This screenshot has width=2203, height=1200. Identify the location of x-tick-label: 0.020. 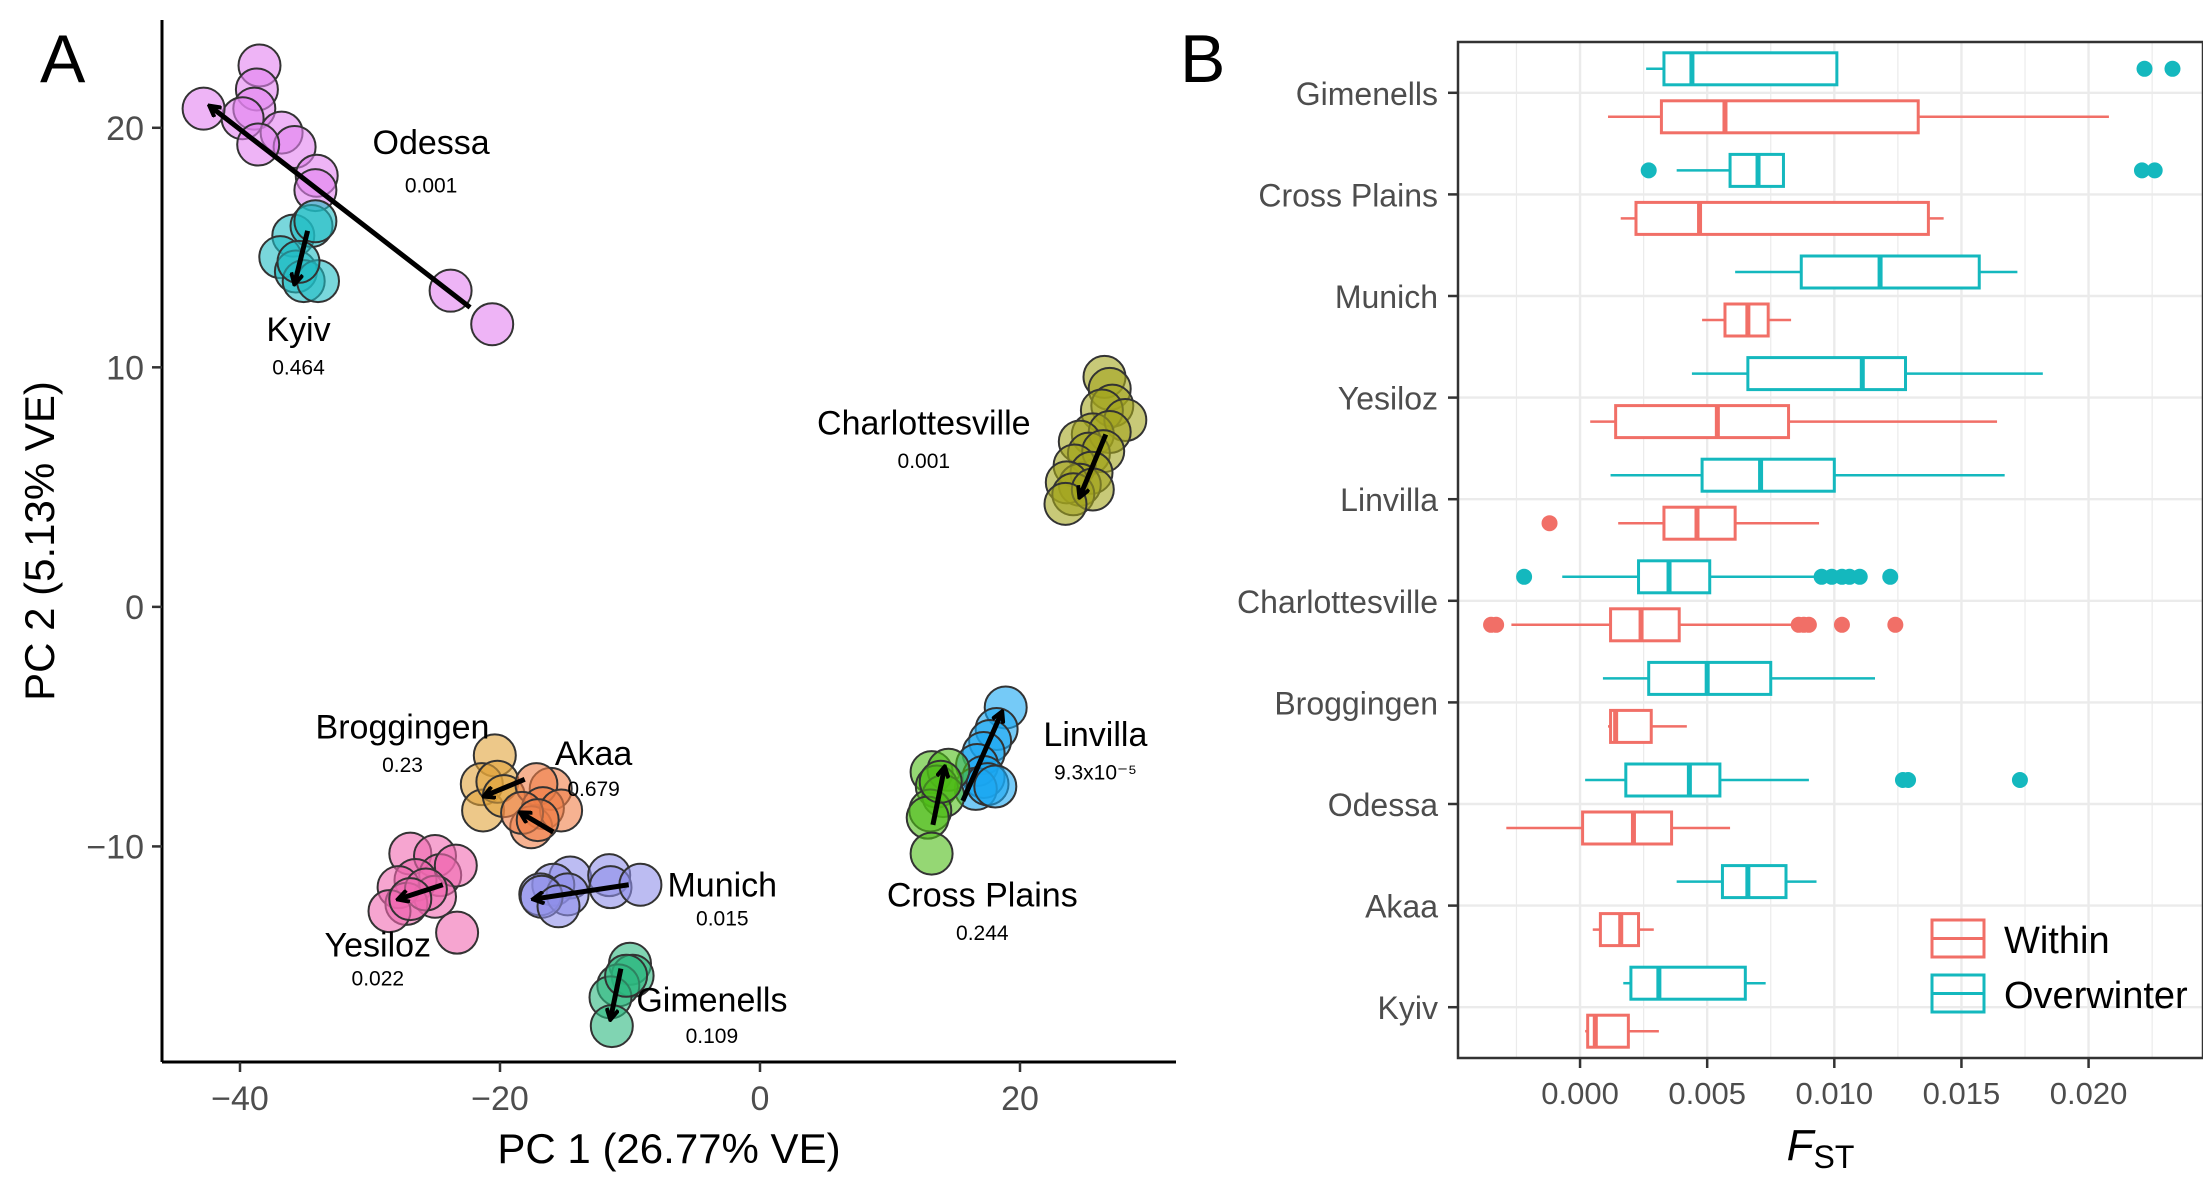
(2089, 1093).